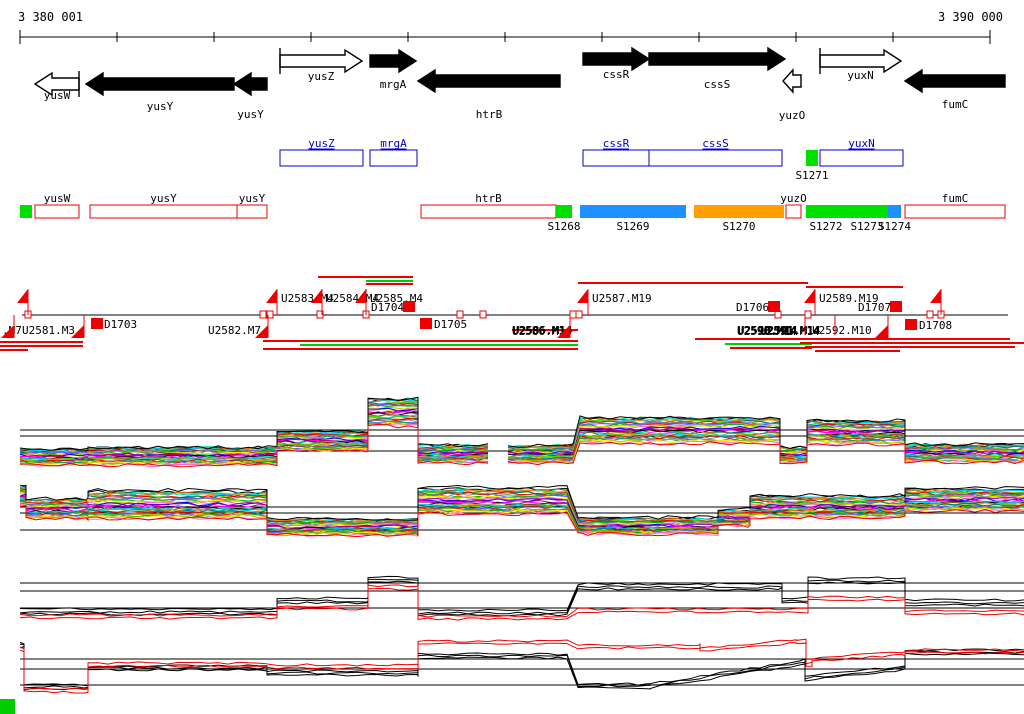  I want to click on segment-box-htrB, so click(488, 211).